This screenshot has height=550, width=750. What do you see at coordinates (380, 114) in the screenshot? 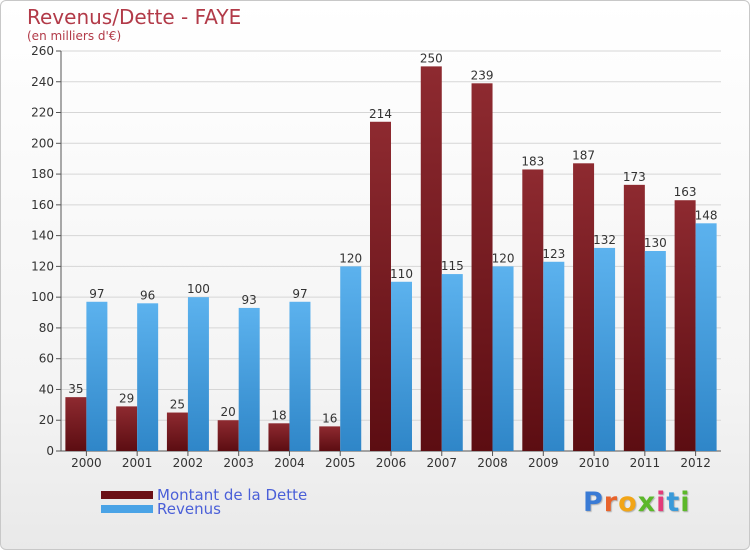
I see `dette-value-label: 214` at bounding box center [380, 114].